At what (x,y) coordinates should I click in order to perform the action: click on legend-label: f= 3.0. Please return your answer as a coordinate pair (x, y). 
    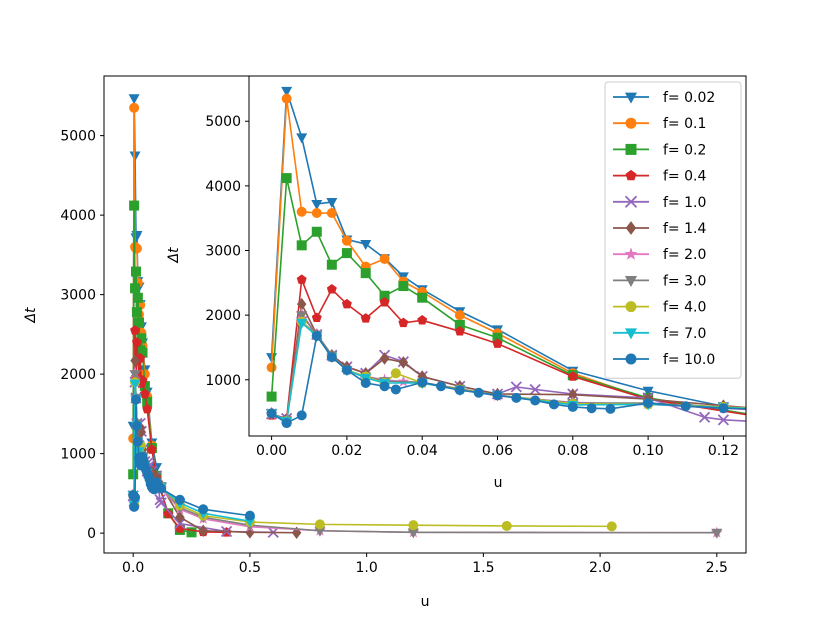
    Looking at the image, I should click on (684, 281).